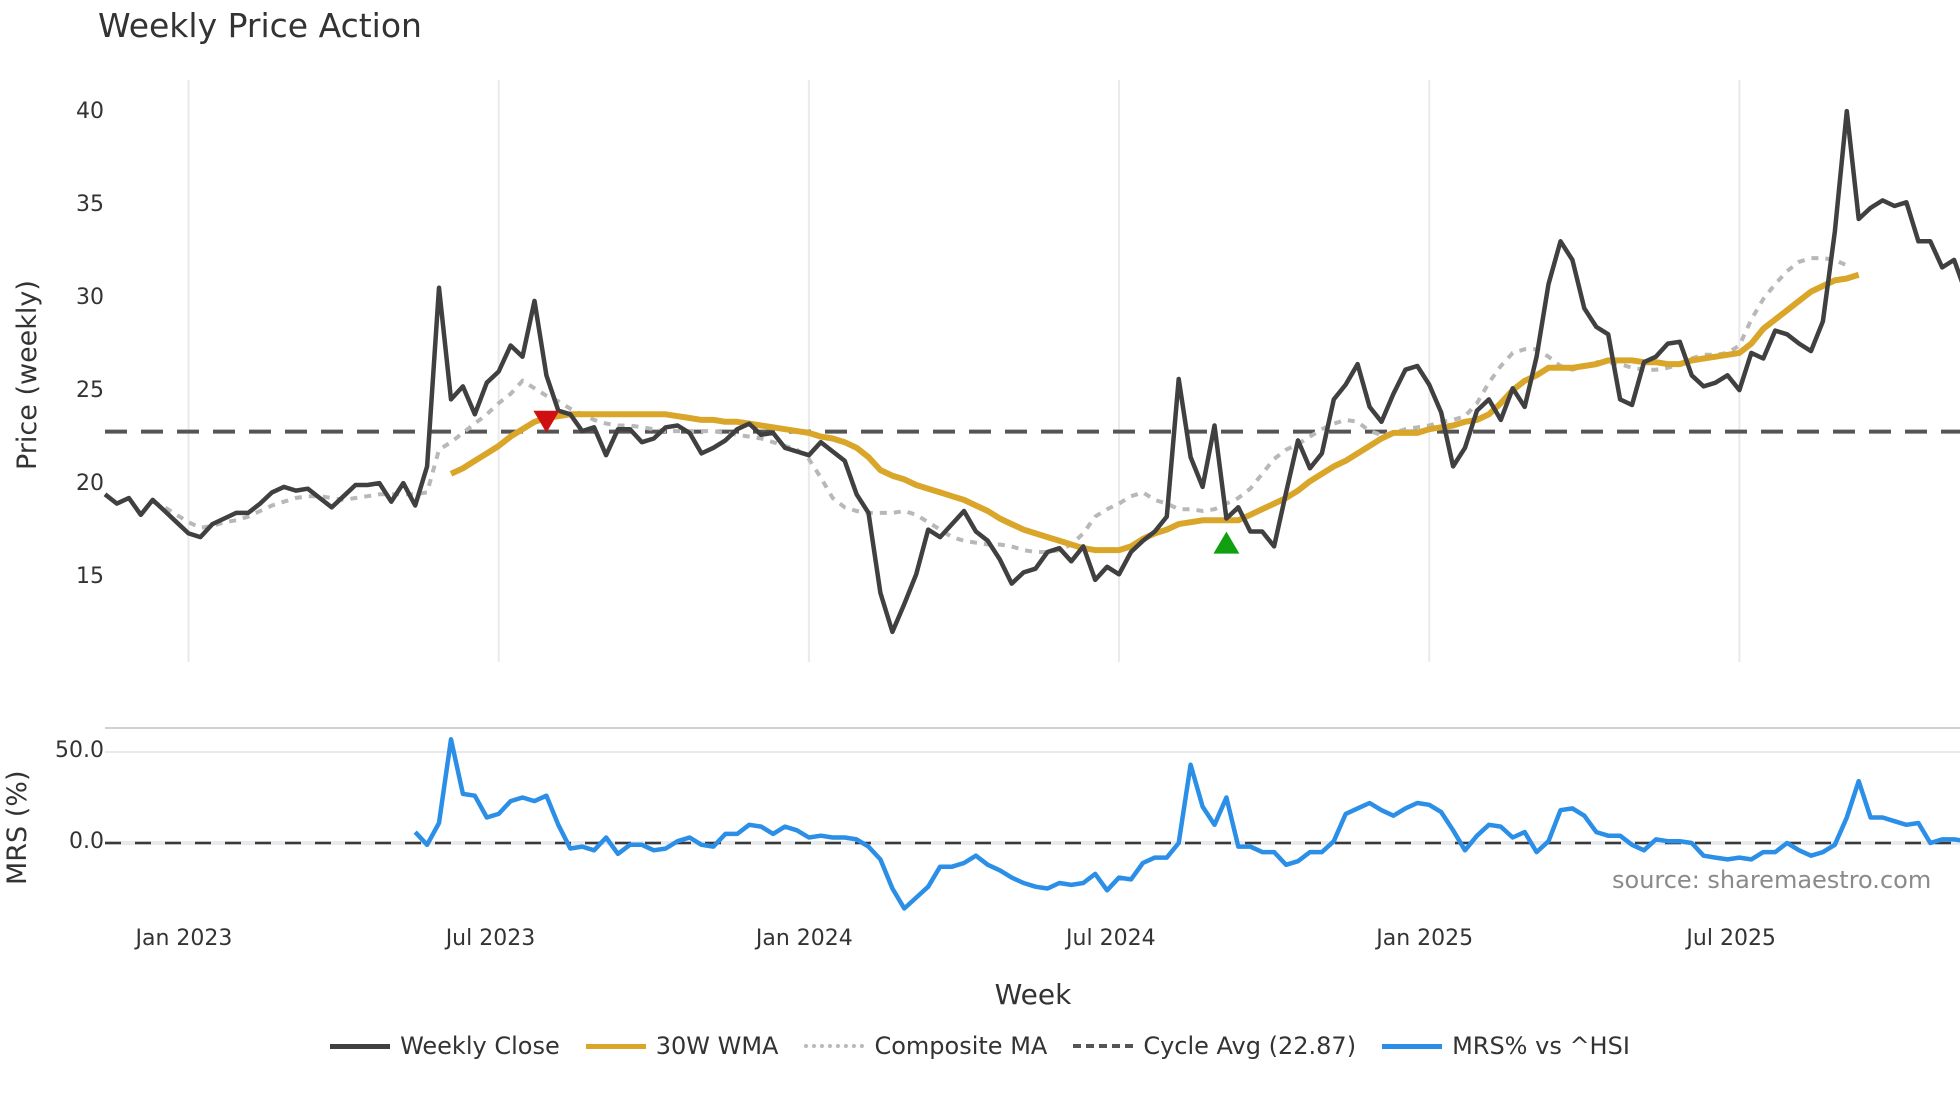 This screenshot has height=1102, width=1960. I want to click on legend-label: Weekly Close, so click(480, 1046).